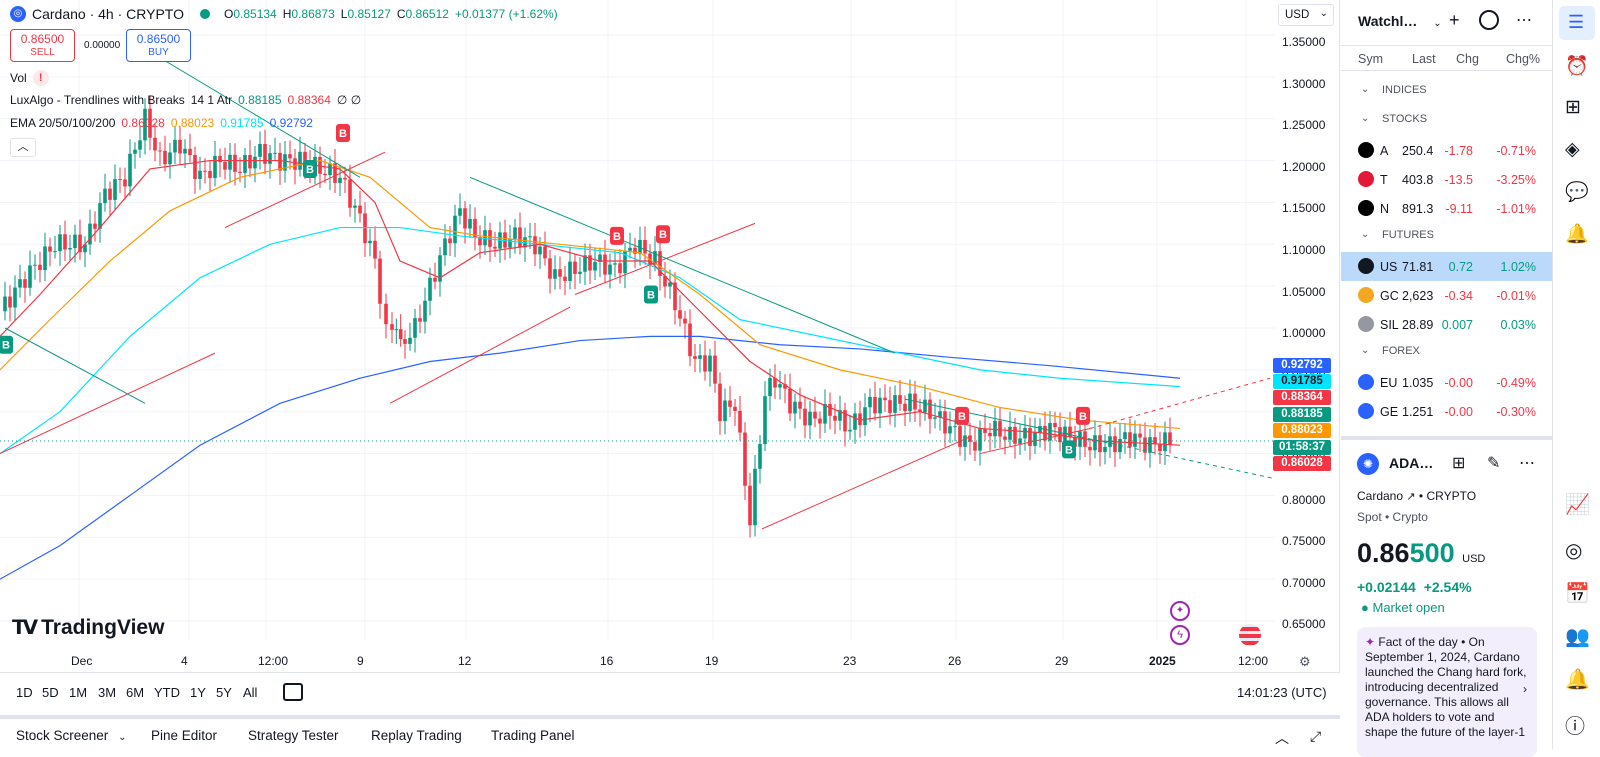 This screenshot has width=1600, height=757. I want to click on timeframe-1m: 1M, so click(78, 692).